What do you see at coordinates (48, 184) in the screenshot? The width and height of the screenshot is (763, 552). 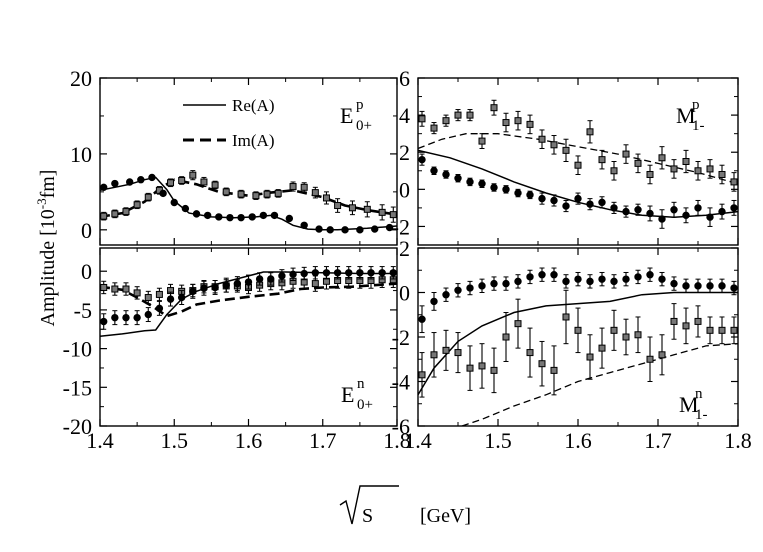 I see `y-label-tail: fm]` at bounding box center [48, 184].